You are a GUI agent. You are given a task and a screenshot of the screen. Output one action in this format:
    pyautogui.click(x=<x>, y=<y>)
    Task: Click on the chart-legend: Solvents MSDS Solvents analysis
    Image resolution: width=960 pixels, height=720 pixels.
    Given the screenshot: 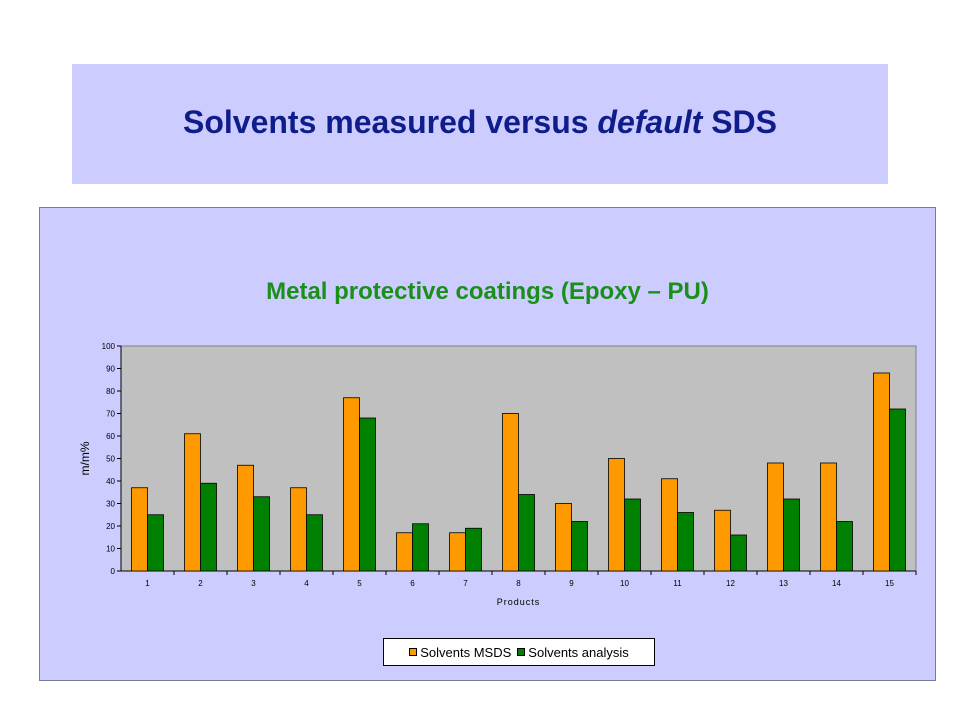 What is the action you would take?
    pyautogui.click(x=519, y=652)
    